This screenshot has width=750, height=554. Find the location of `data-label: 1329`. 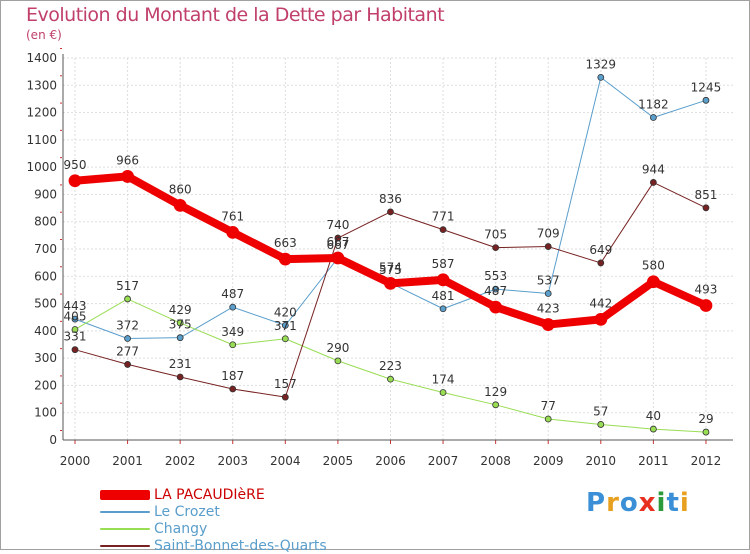

data-label: 1329 is located at coordinates (601, 64).